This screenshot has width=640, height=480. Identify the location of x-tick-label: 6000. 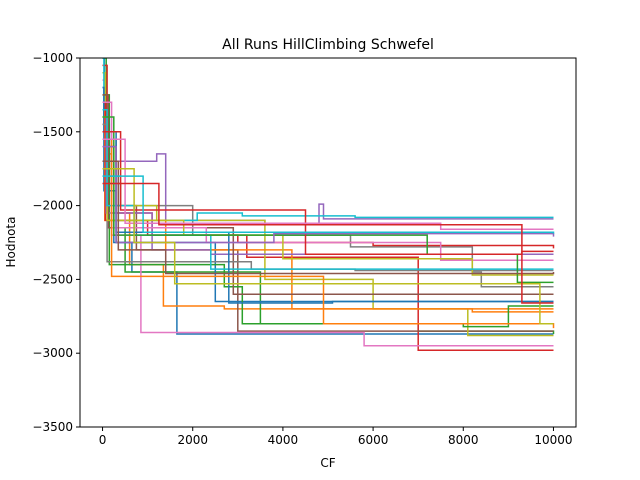
(373, 440).